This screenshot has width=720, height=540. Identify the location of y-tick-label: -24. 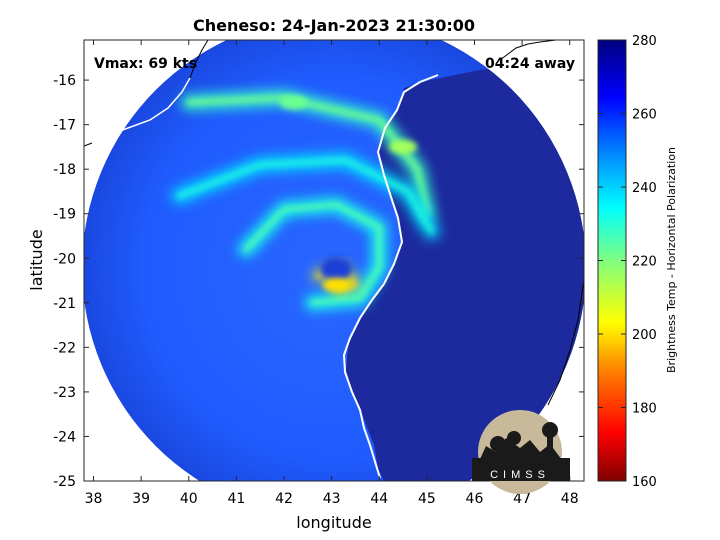
(64, 437).